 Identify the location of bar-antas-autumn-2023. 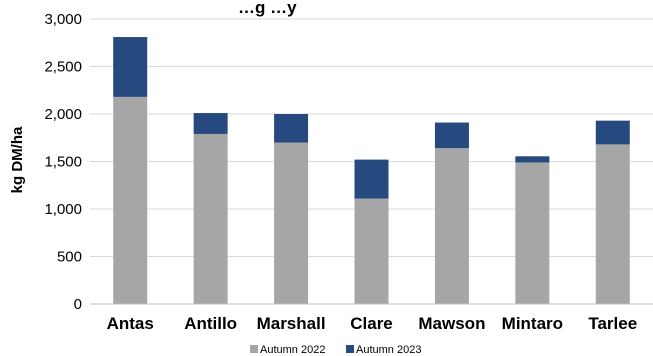
(130, 67).